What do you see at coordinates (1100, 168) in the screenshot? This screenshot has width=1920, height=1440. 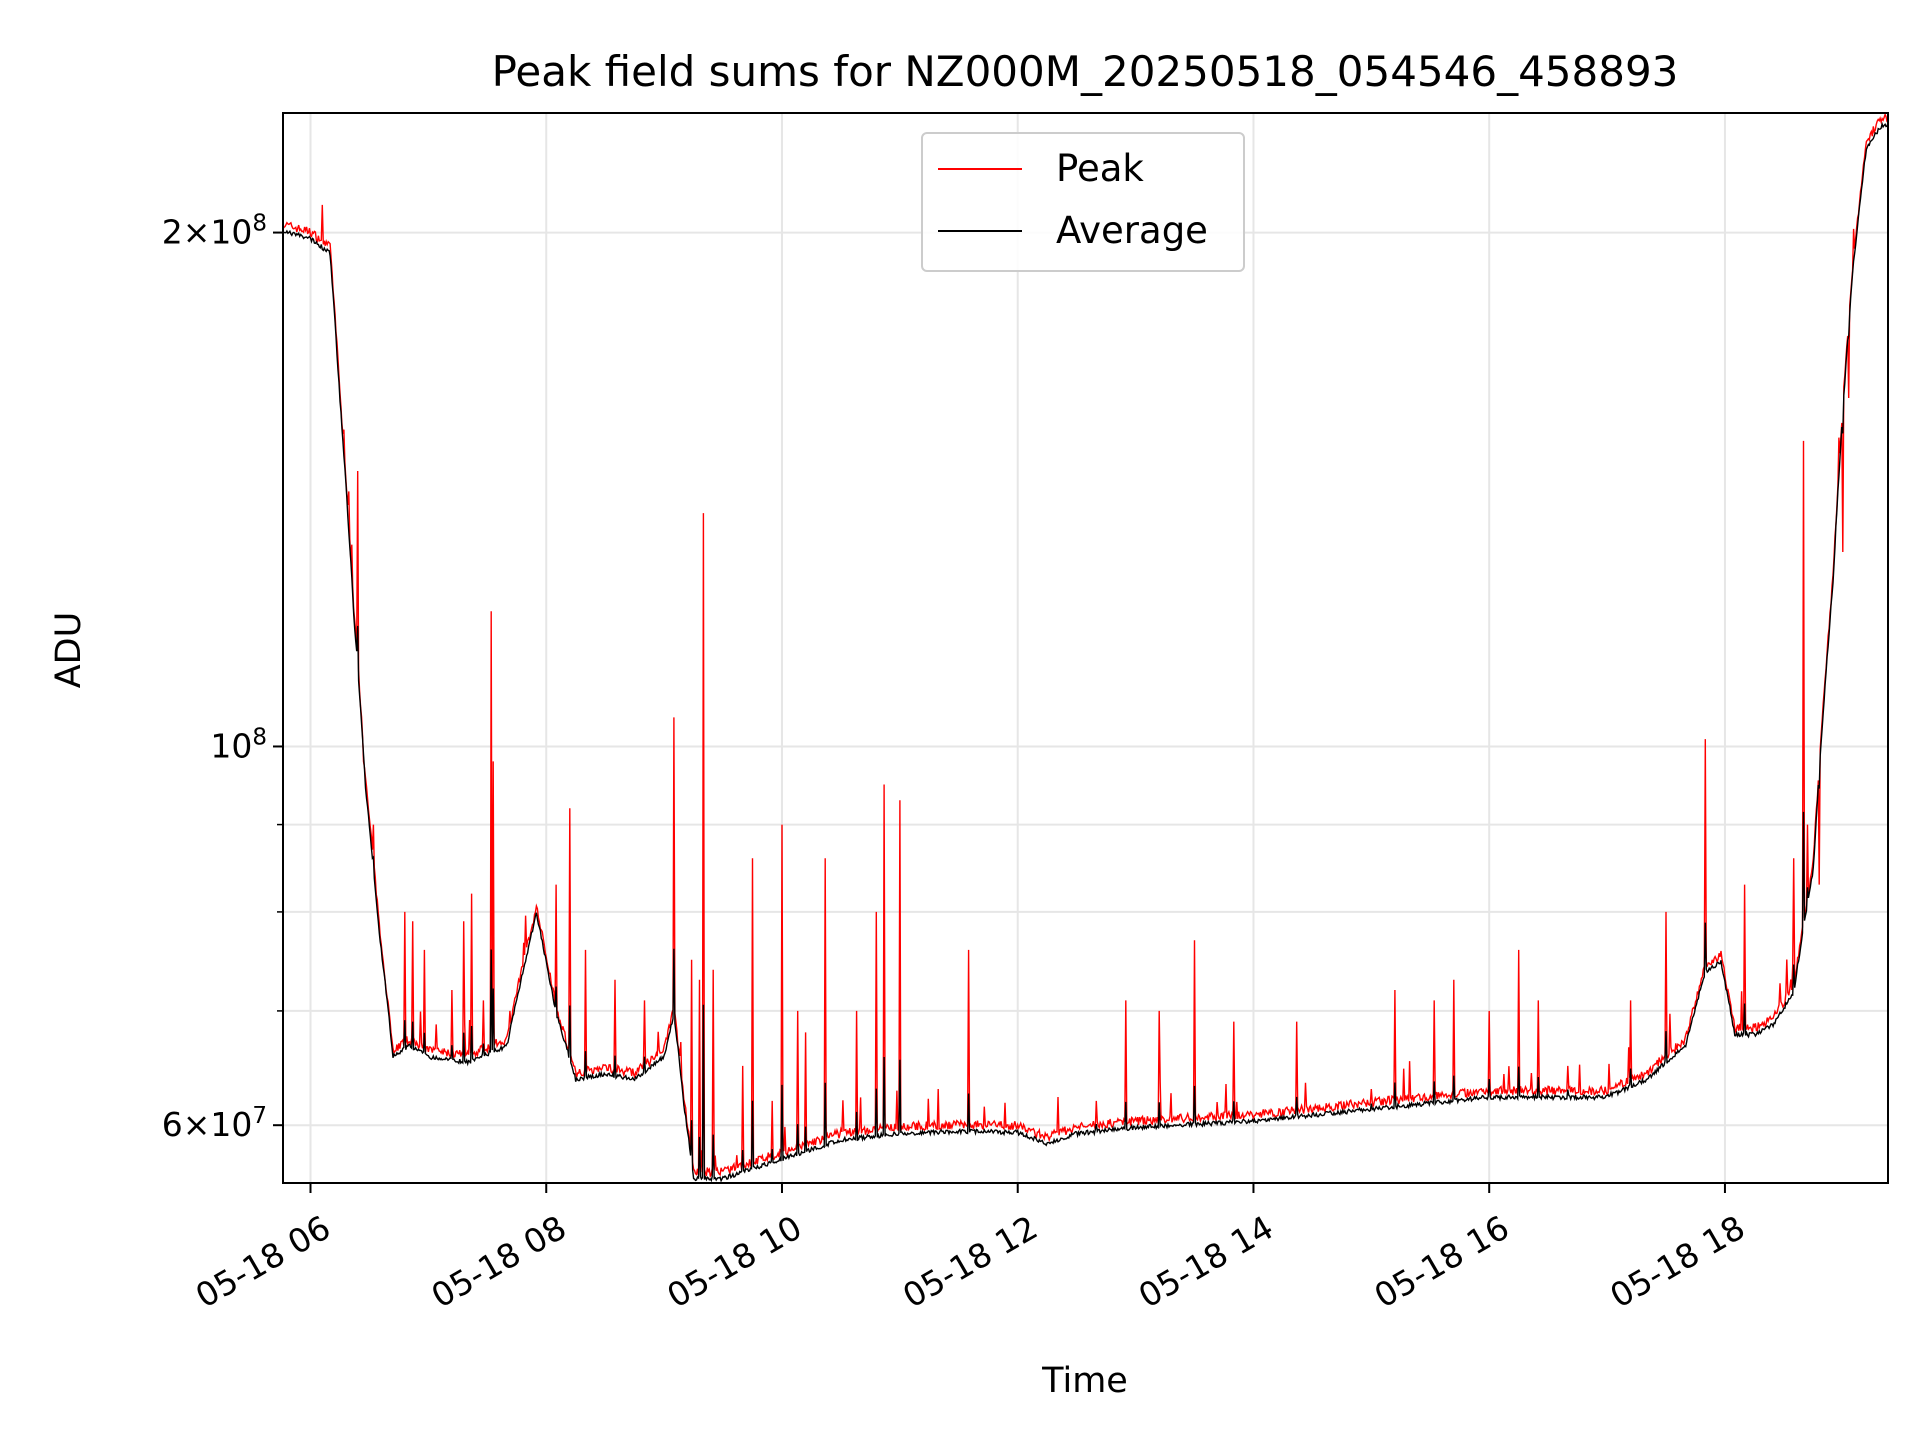 I see `legend-label-peak: Peak` at bounding box center [1100, 168].